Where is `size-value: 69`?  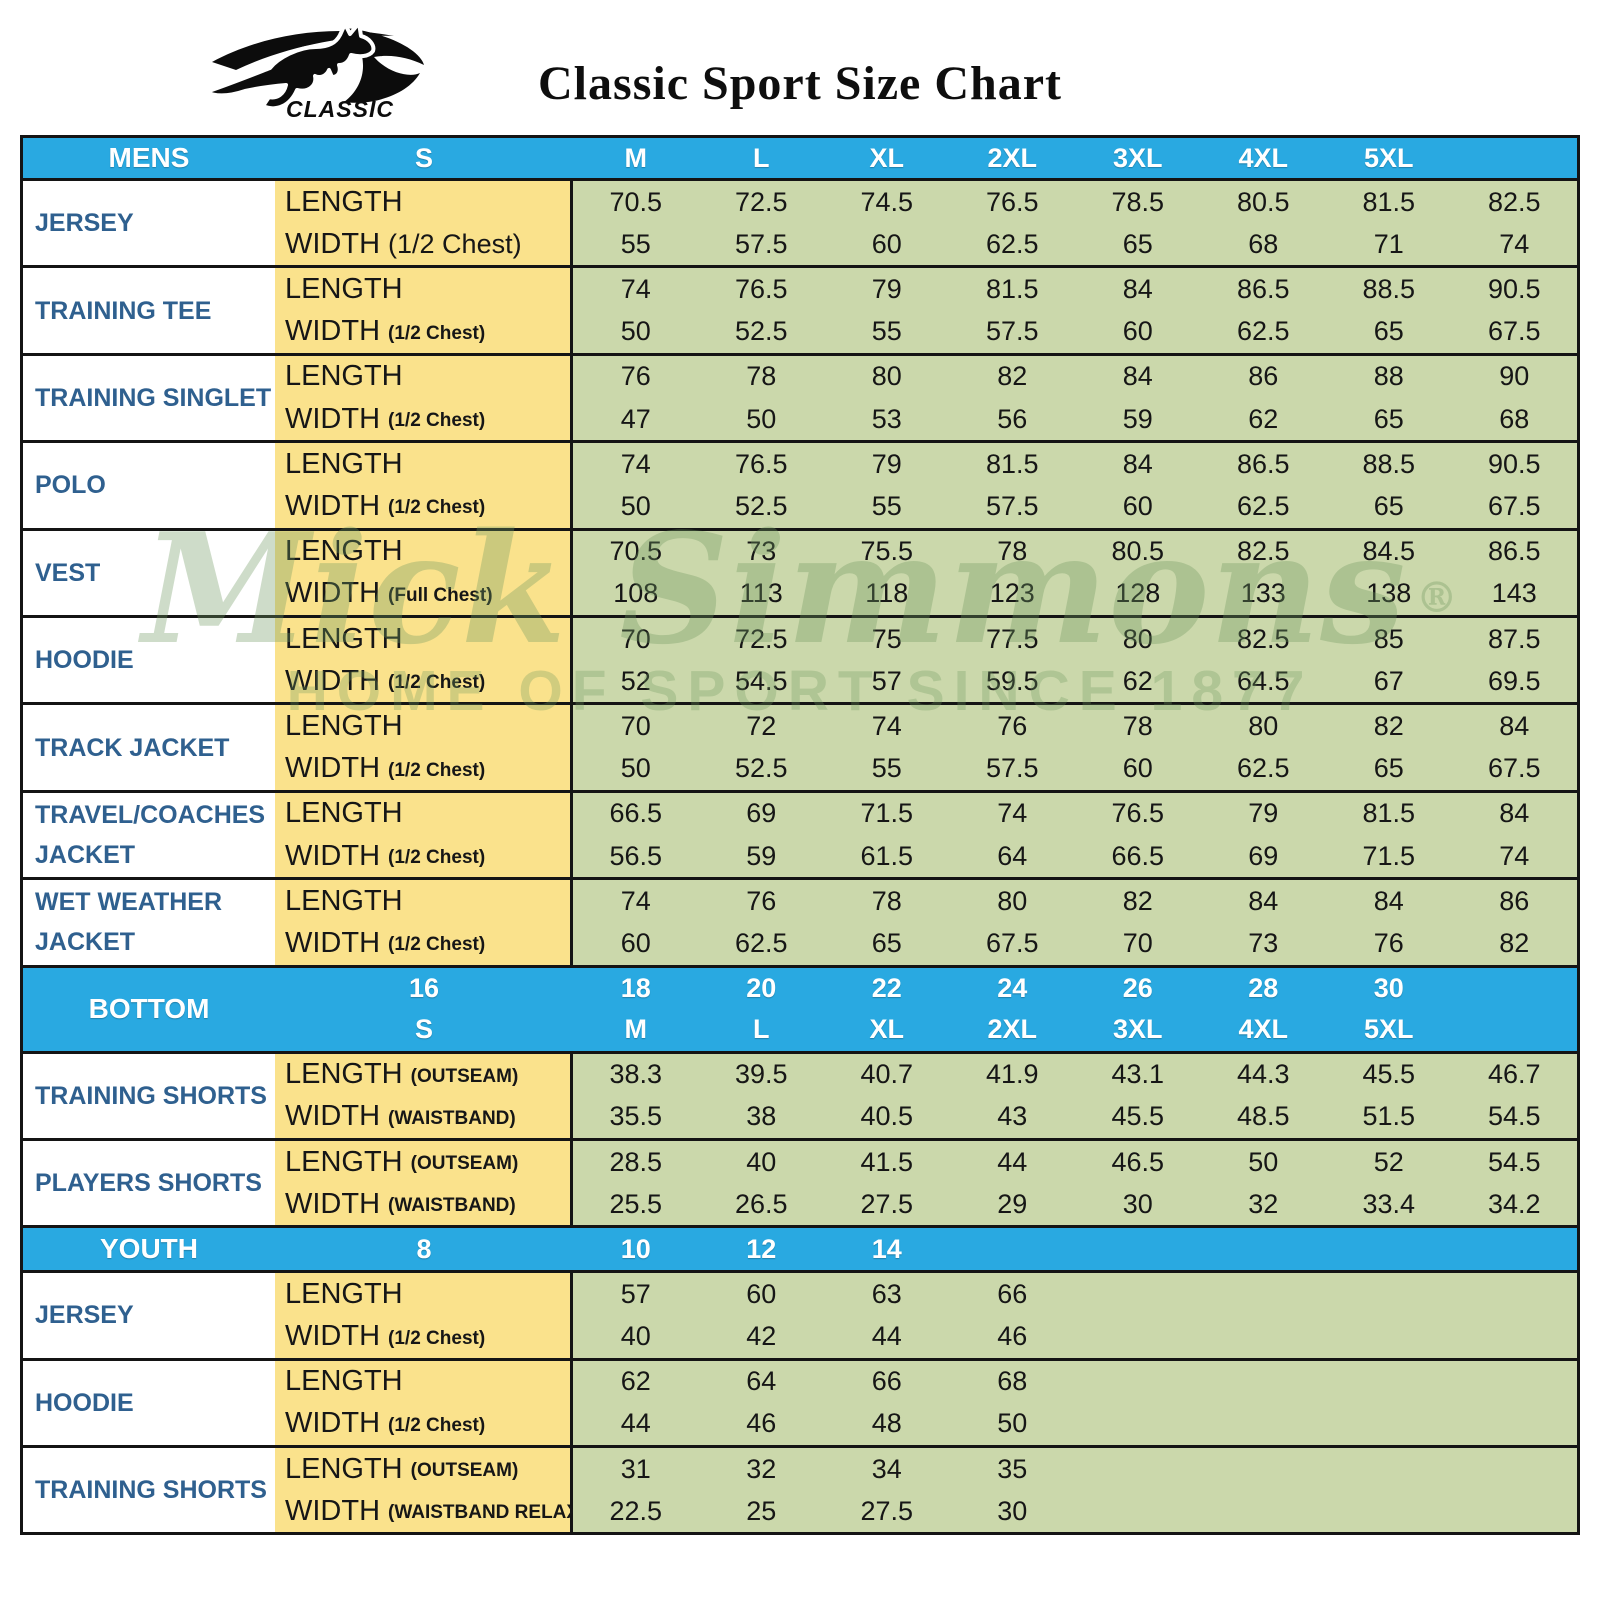 size-value: 69 is located at coordinates (1263, 855).